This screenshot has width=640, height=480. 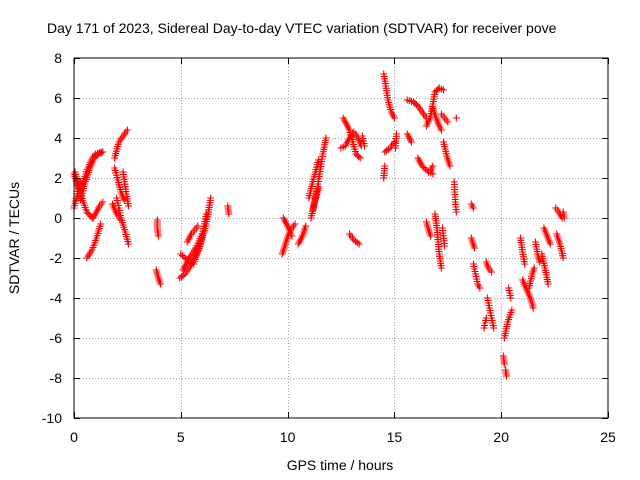 What do you see at coordinates (340, 465) in the screenshot?
I see `x-axis-label: GPS time / hours` at bounding box center [340, 465].